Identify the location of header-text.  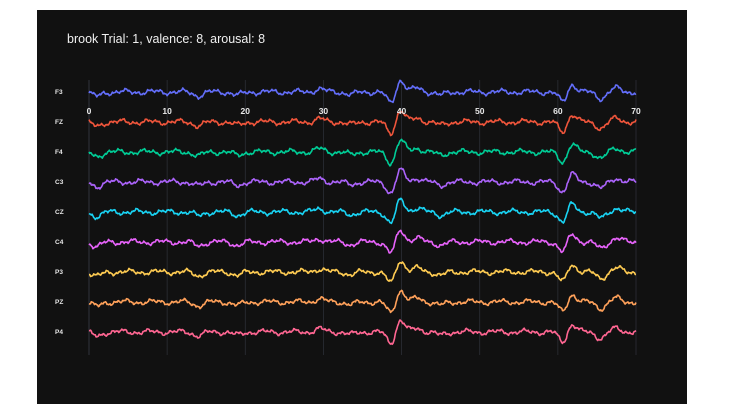
(120, 3).